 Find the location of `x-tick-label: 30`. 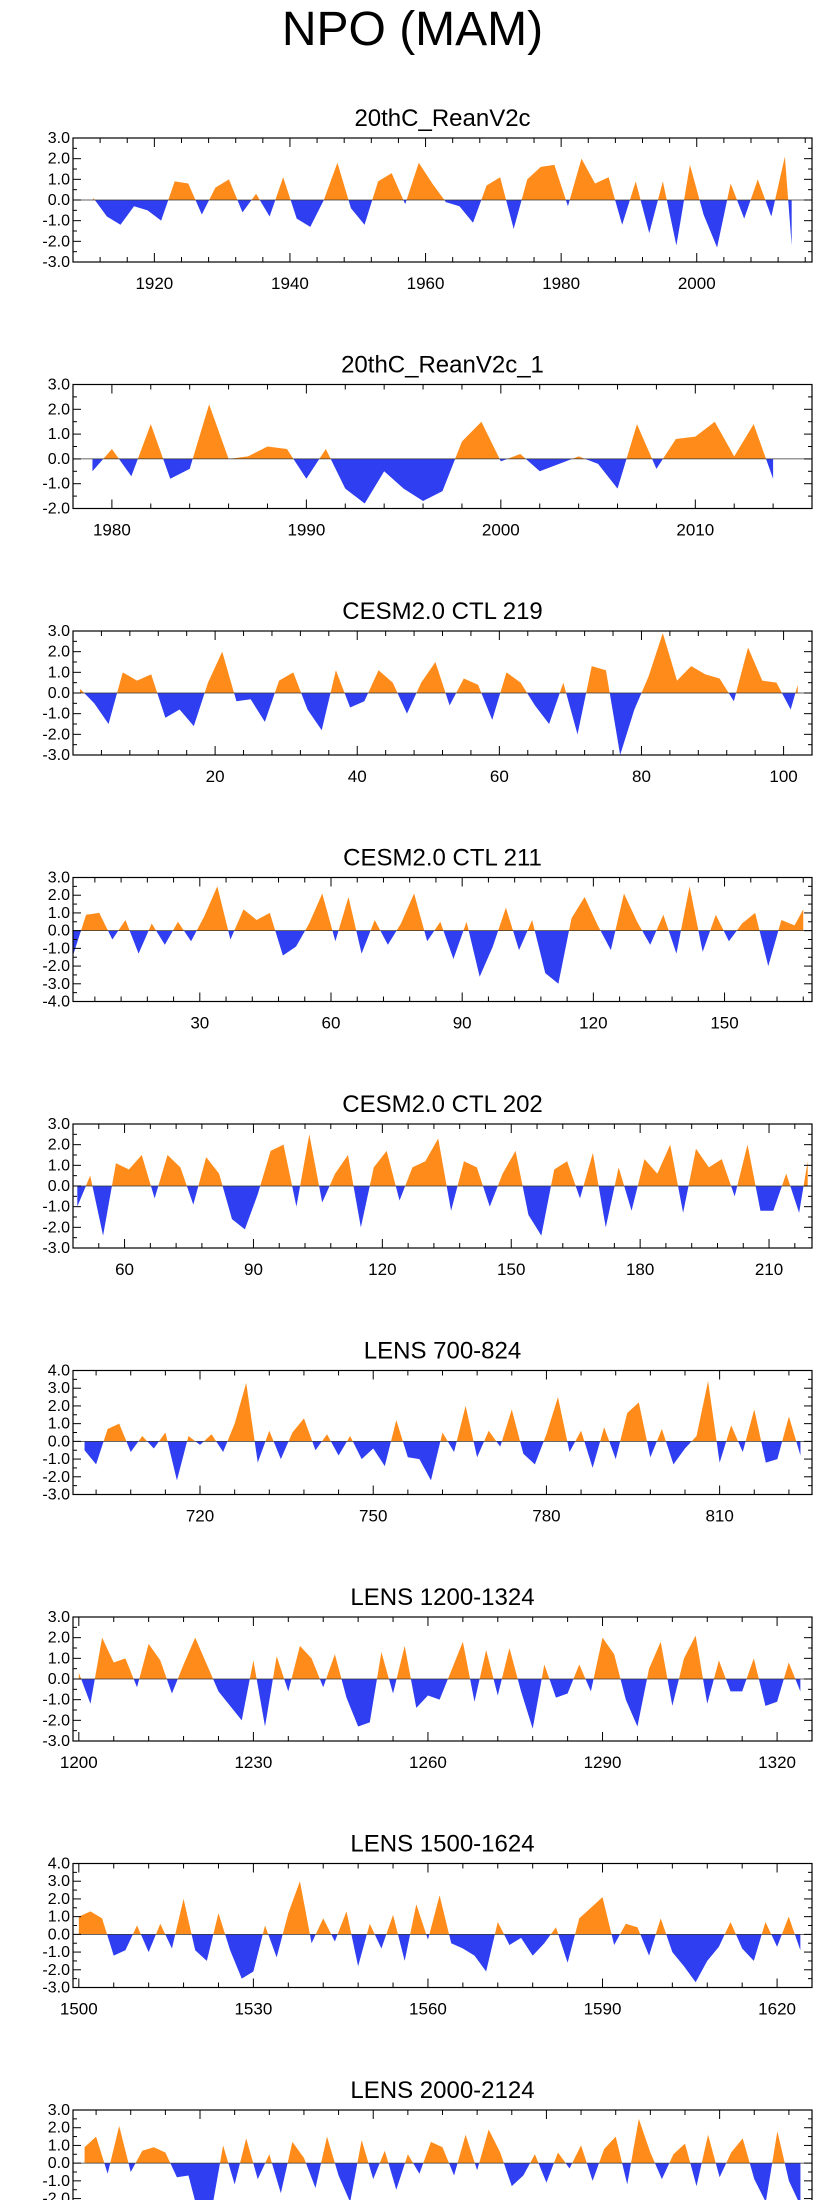

x-tick-label: 30 is located at coordinates (199, 1023).